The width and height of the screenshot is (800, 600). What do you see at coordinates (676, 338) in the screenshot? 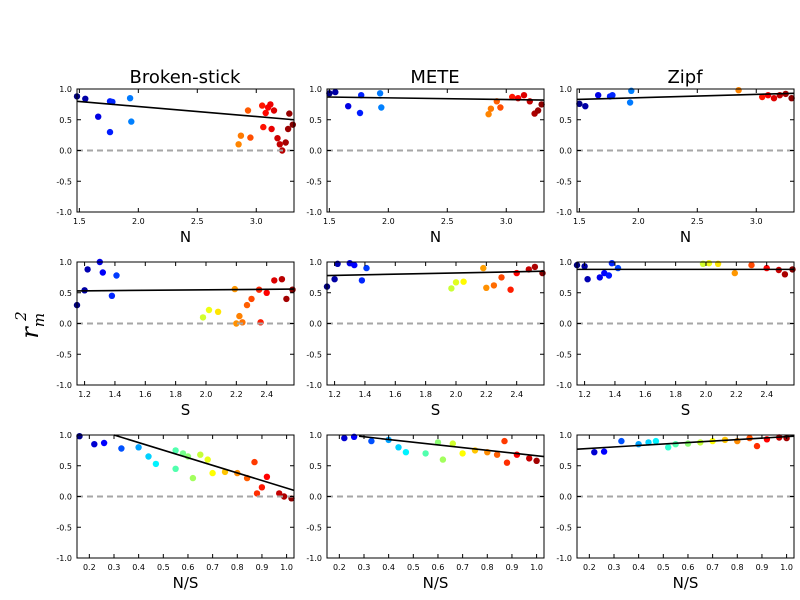
I see `panel-zipf-s: -1.0 -0.5 0.0 0.5 1.0 1.2 1.4 1.6 1.8 2.0 2.2 2.4 S` at bounding box center [676, 338].